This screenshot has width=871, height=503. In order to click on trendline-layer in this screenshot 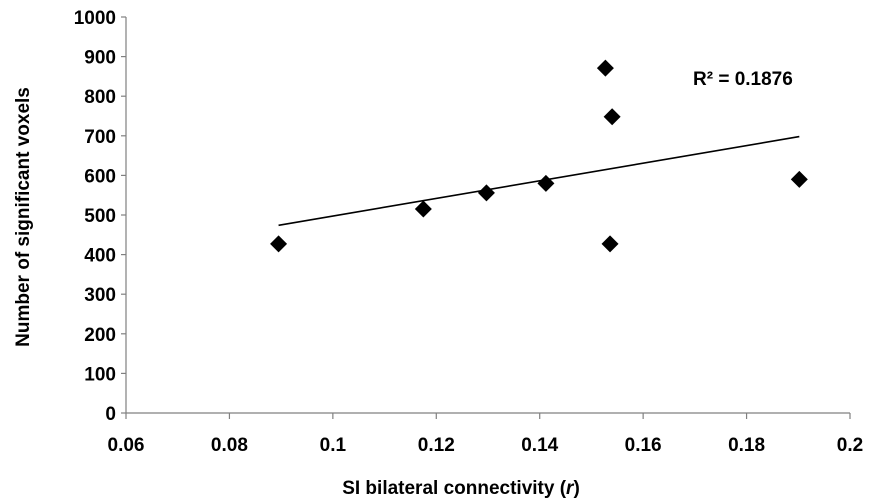, I will do `click(539, 181)`.